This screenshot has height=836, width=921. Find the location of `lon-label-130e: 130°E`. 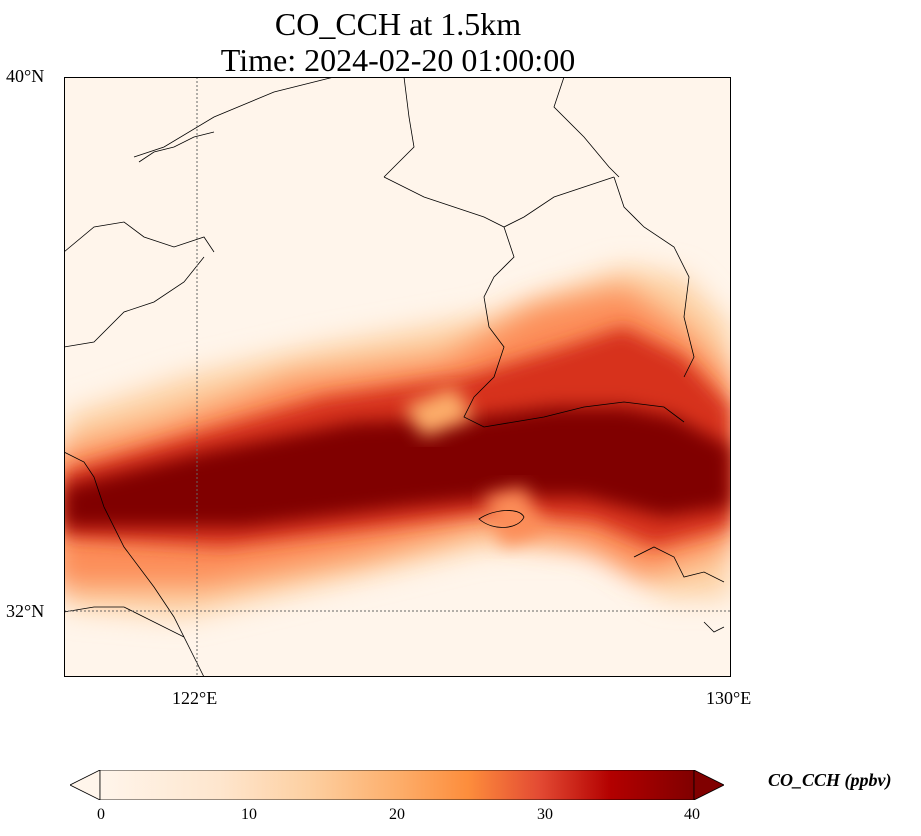

lon-label-130e: 130°E is located at coordinates (729, 698).